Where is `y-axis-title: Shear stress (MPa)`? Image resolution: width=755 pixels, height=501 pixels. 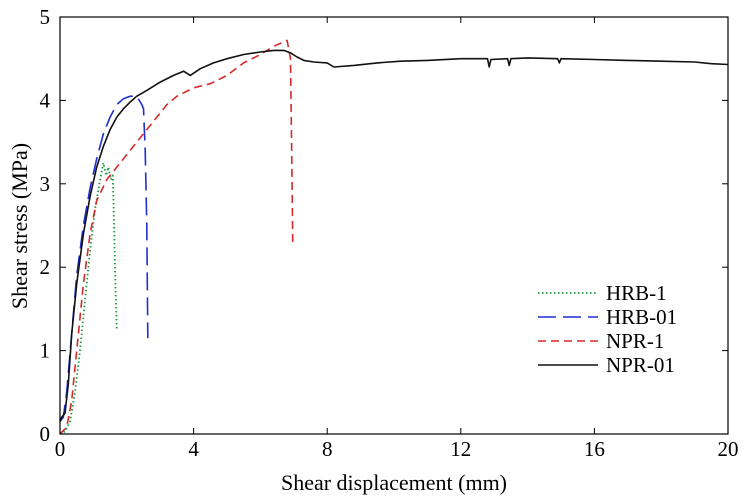
y-axis-title: Shear stress (MPa) is located at coordinates (19, 226).